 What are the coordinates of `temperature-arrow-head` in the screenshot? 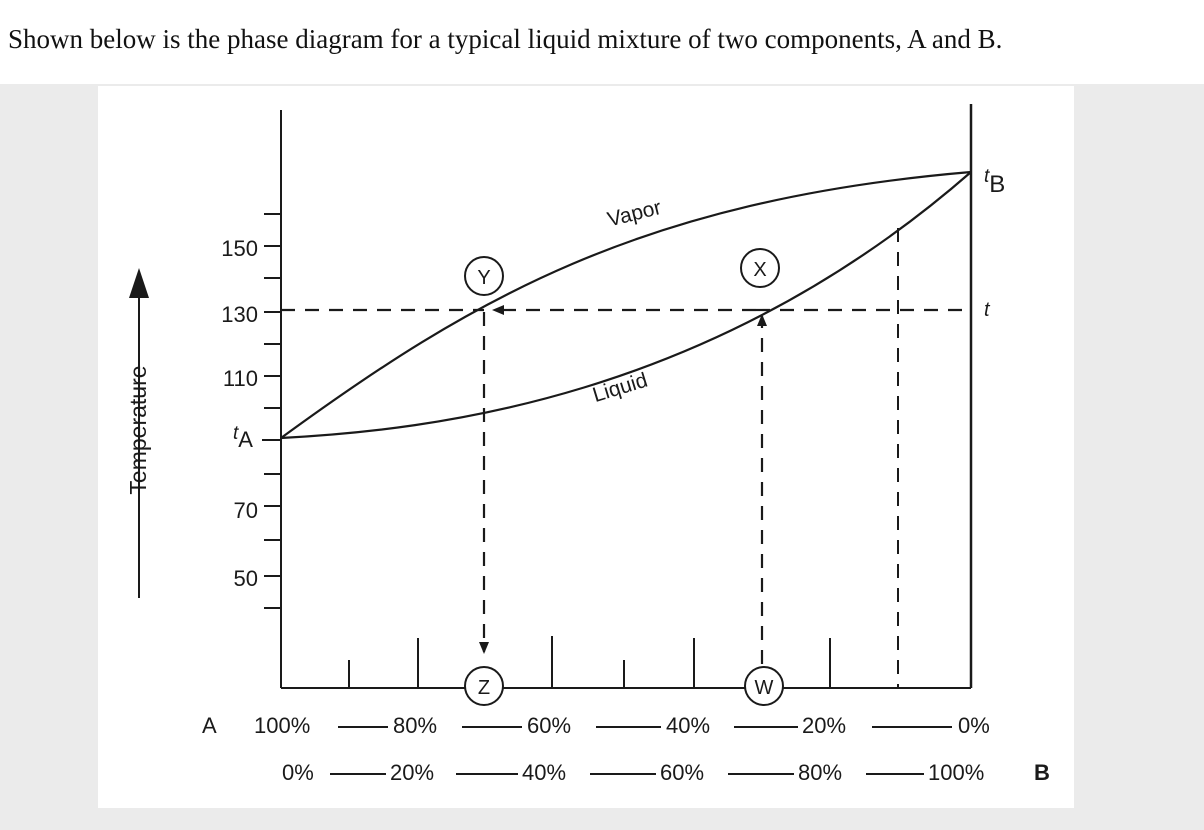 It's located at (139, 283).